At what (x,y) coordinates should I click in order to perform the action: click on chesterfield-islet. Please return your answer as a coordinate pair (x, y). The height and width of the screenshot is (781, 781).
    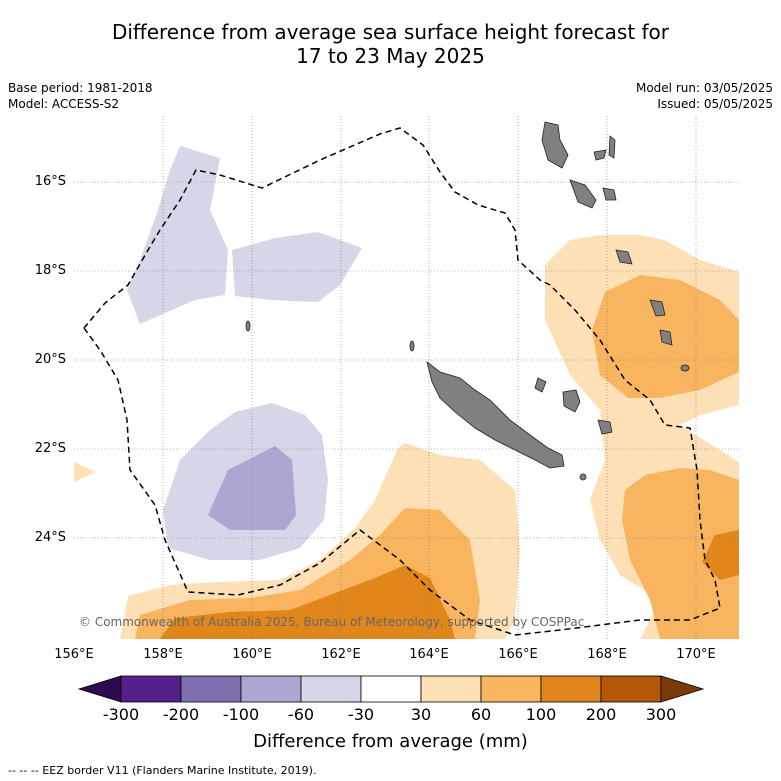
    Looking at the image, I should click on (412, 346).